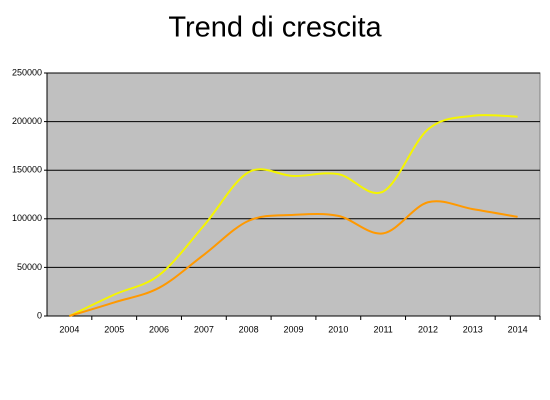  Describe the element at coordinates (27, 218) in the screenshot. I see `y-tick-label: 100000` at that location.